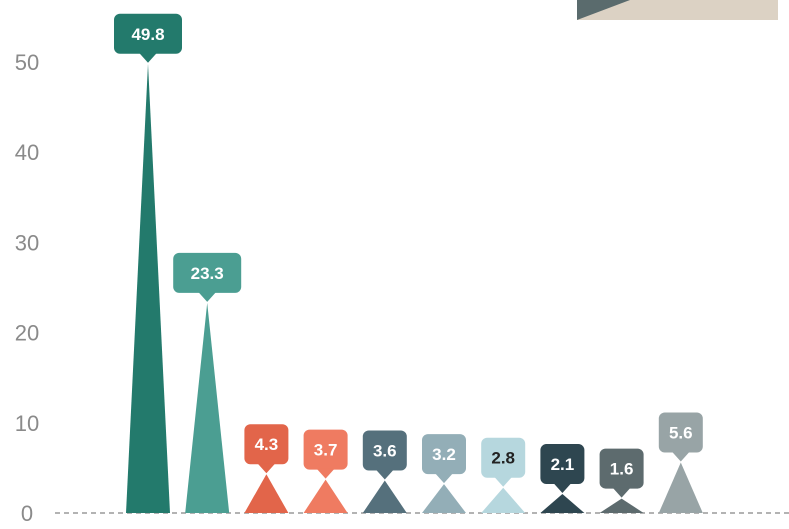 The width and height of the screenshot is (789, 529). I want to click on y-tick-label: 0, so click(27, 513).